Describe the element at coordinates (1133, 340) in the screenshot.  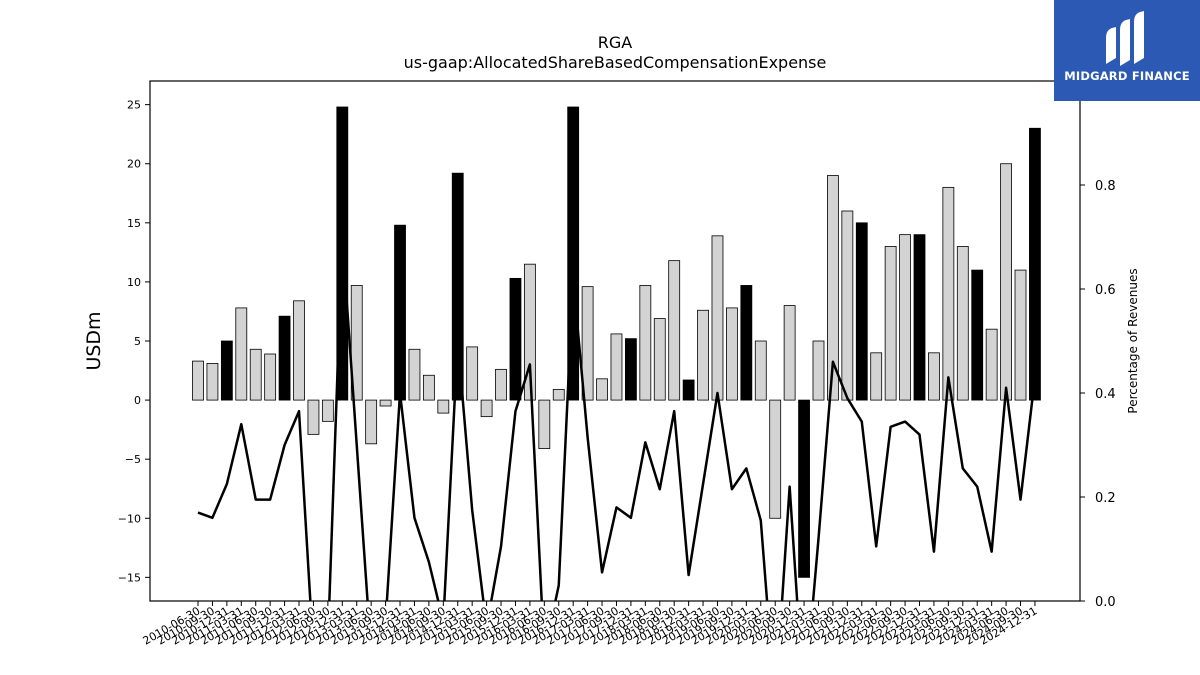
I see `y2-axis-label: Percentage of Revenues` at that location.